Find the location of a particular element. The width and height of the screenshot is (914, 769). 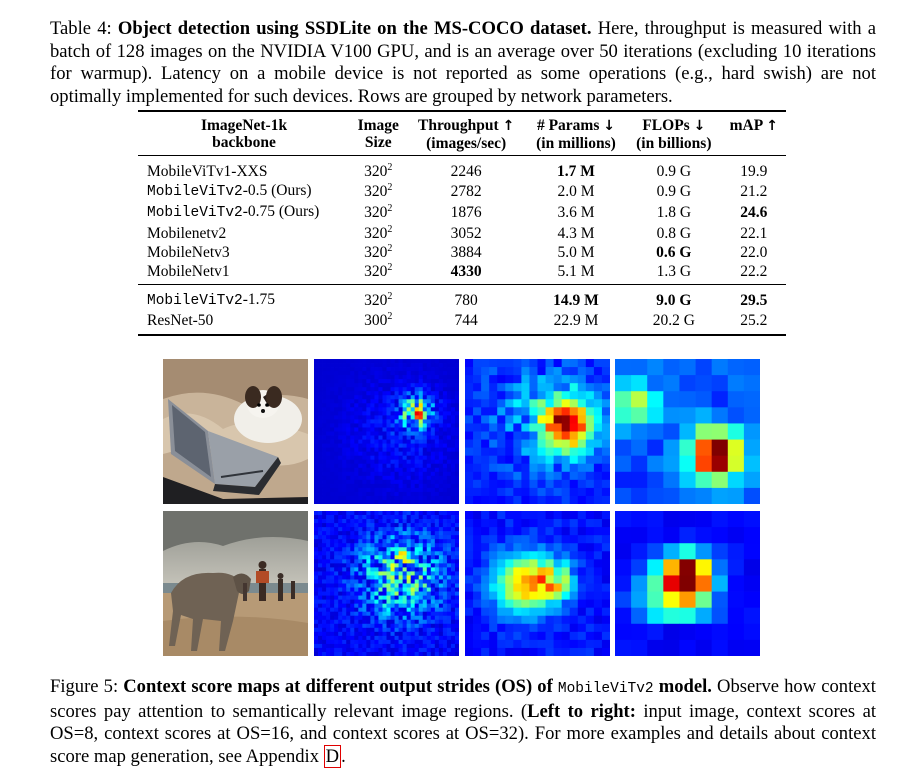

column-header-sublabel: (in millions) is located at coordinates (576, 143).